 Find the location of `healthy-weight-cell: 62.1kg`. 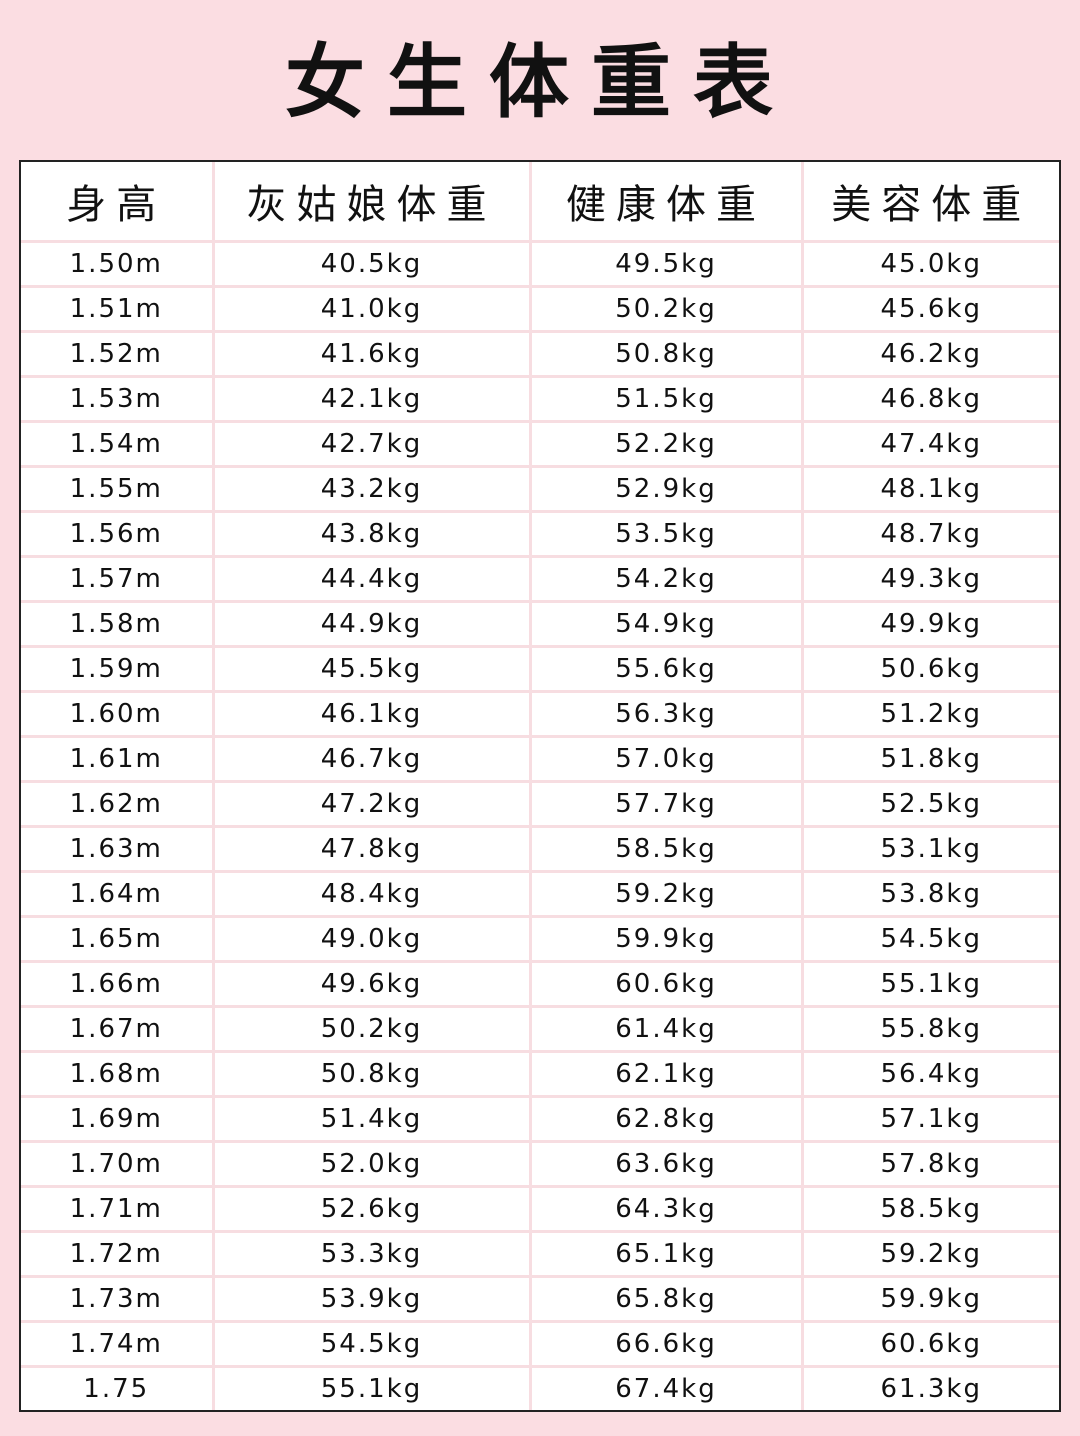

healthy-weight-cell: 62.1kg is located at coordinates (666, 1074).